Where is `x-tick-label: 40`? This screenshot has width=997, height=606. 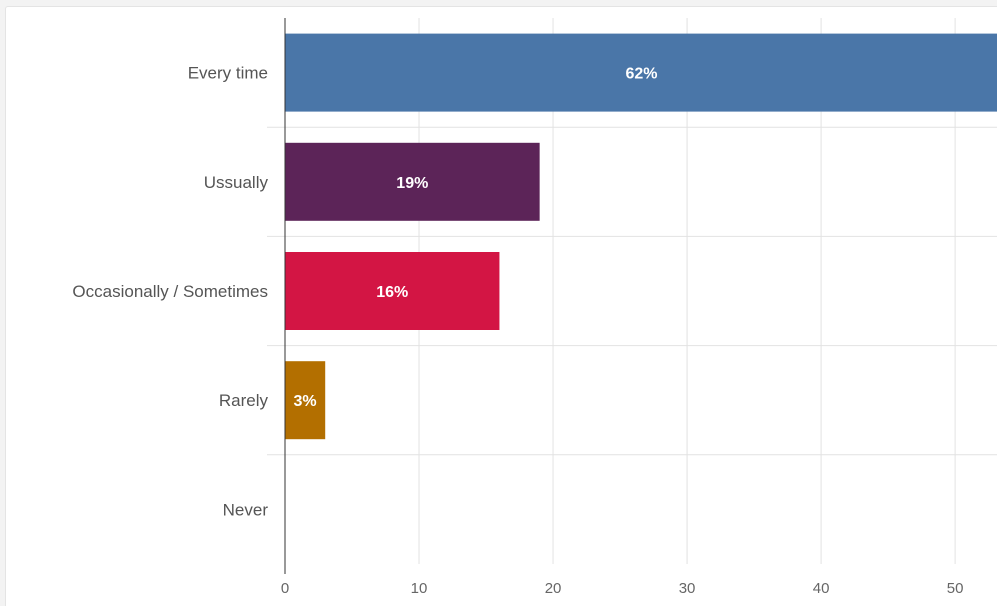
x-tick-label: 40 is located at coordinates (821, 588).